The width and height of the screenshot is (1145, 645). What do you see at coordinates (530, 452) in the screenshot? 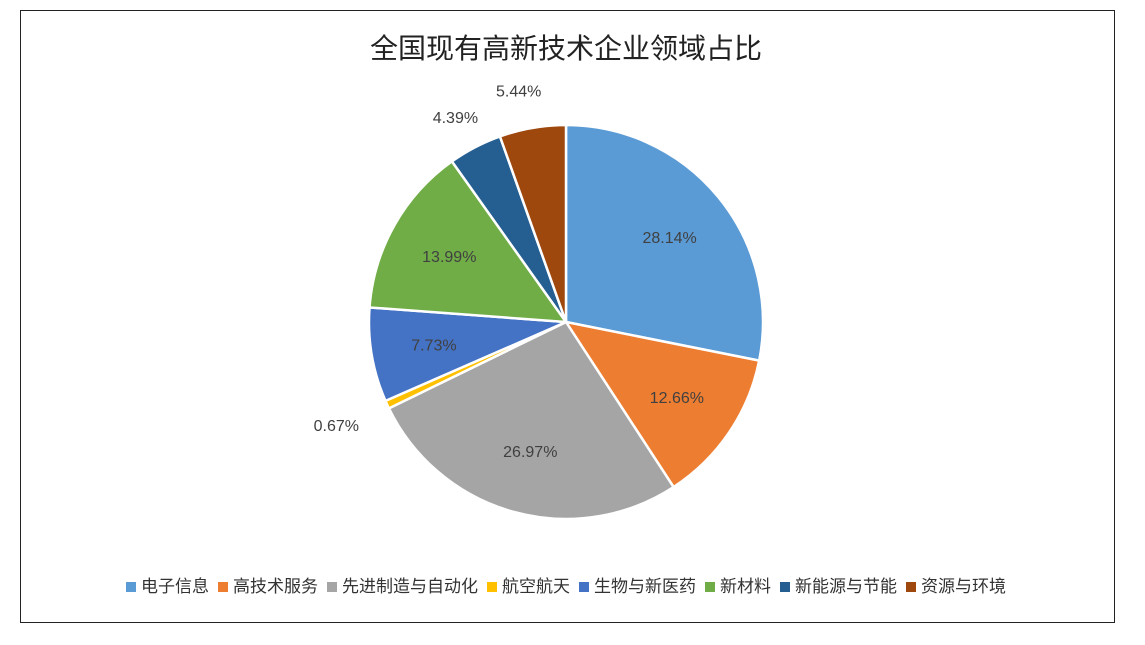
I see `data-label: 26.97%` at bounding box center [530, 452].